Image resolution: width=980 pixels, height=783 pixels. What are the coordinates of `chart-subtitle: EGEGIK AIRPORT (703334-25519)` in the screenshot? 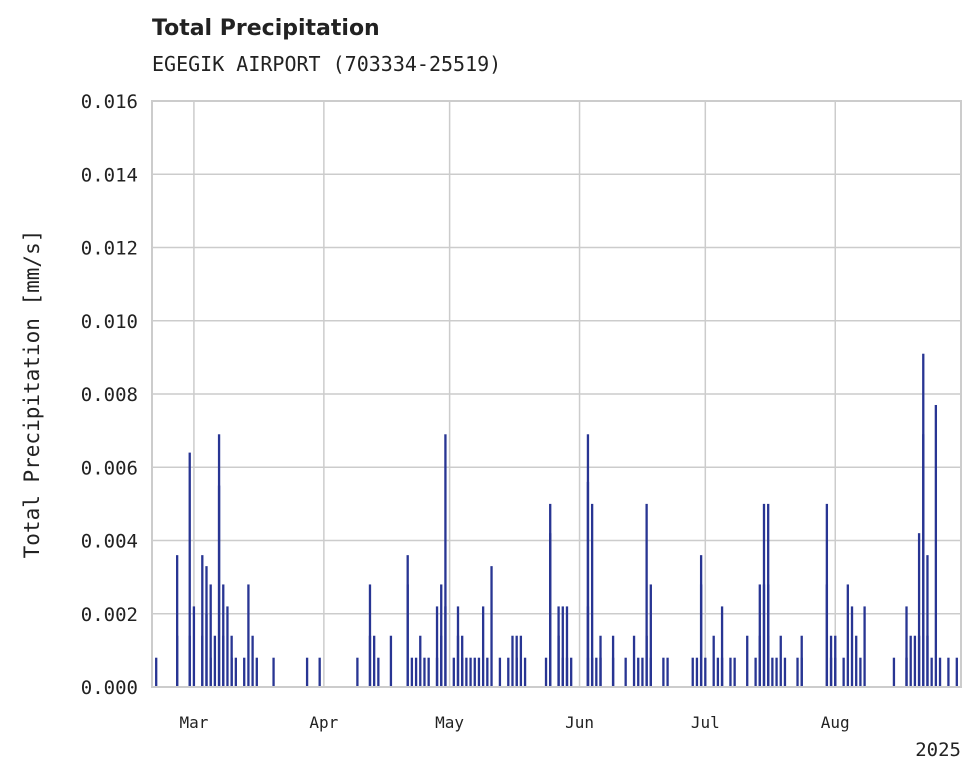 It's located at (327, 64).